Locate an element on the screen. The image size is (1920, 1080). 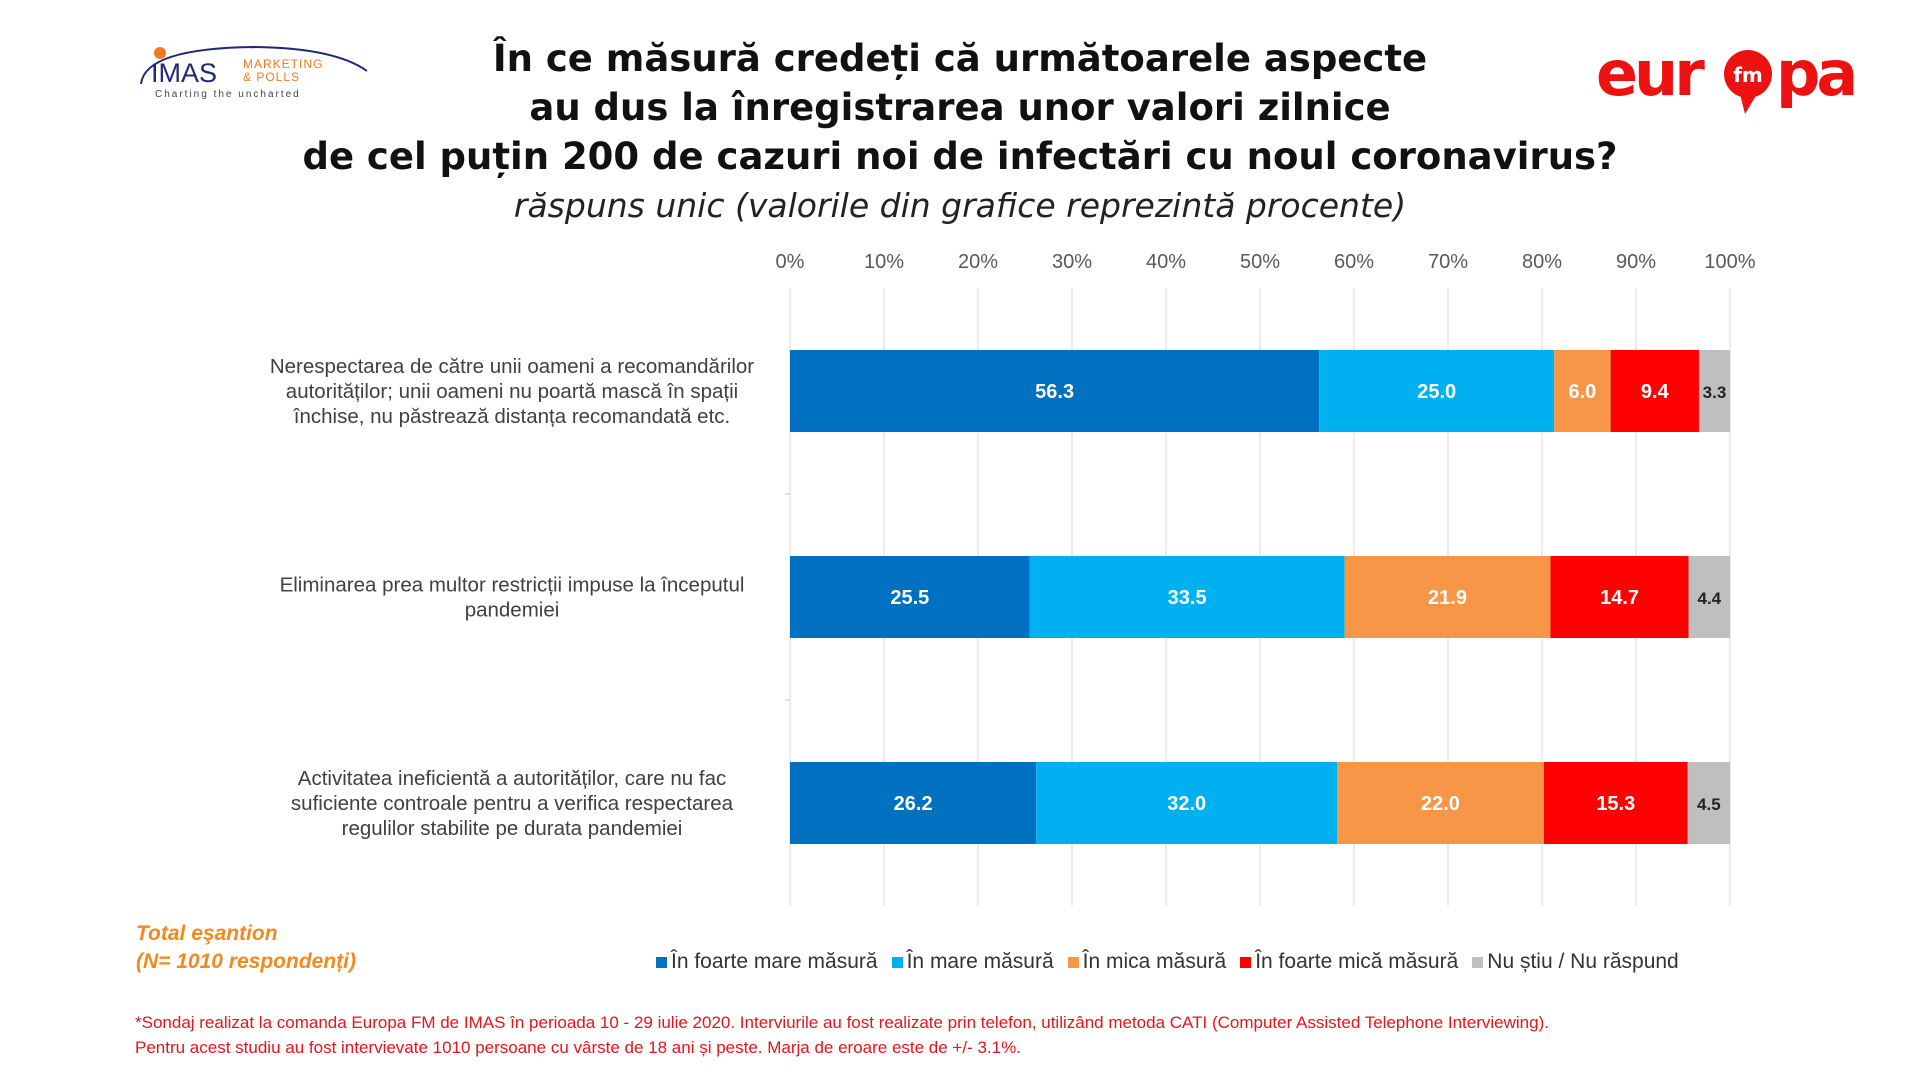
data-label: 32.0 is located at coordinates (1186, 804).